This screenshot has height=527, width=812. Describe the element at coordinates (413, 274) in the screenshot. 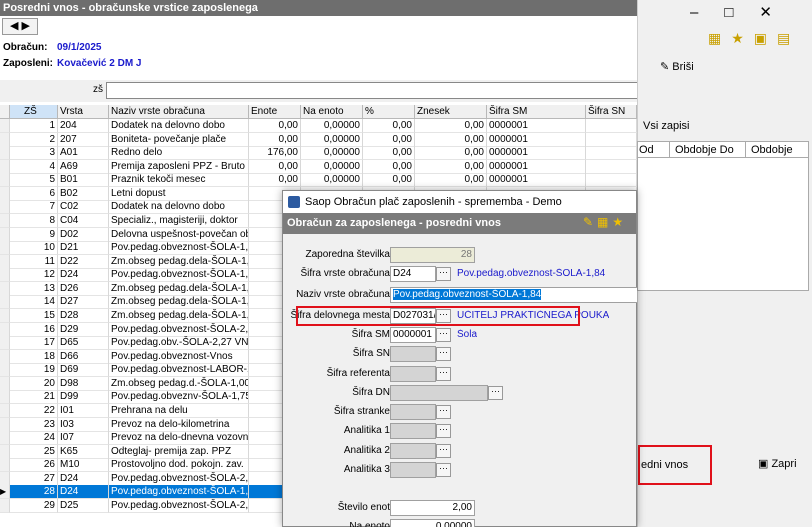

I see `field-input: D24` at that location.